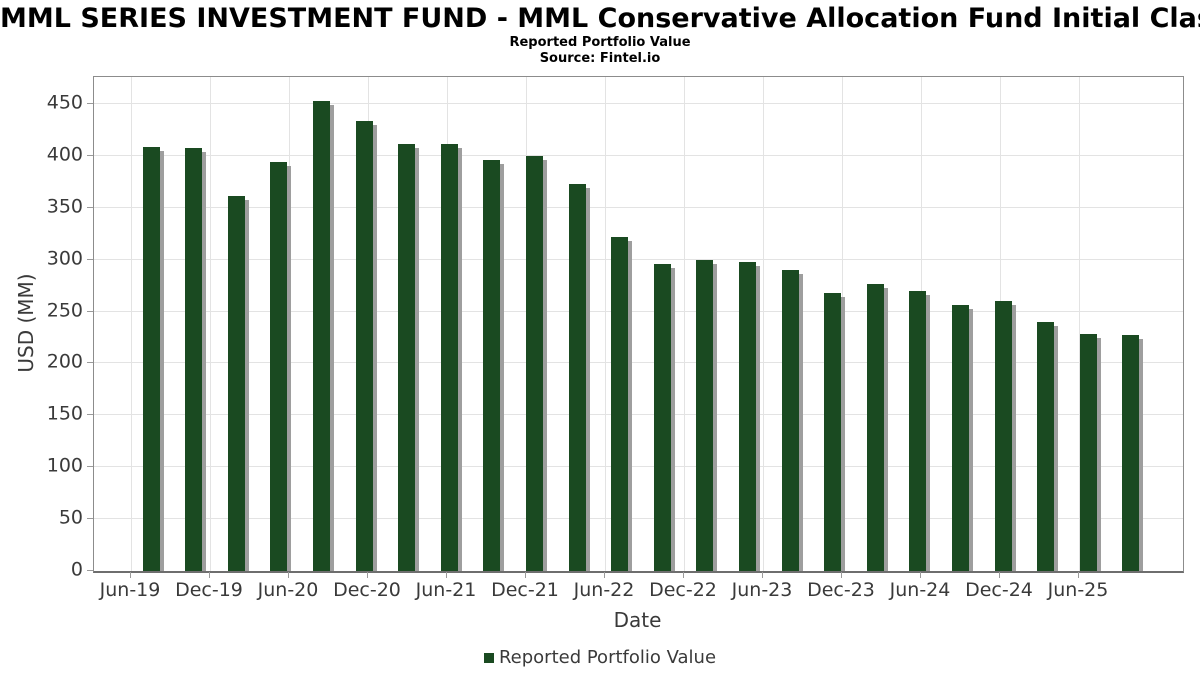 The height and width of the screenshot is (675, 1200). What do you see at coordinates (70, 517) in the screenshot?
I see `y-tick-label-50: 50` at bounding box center [70, 517].